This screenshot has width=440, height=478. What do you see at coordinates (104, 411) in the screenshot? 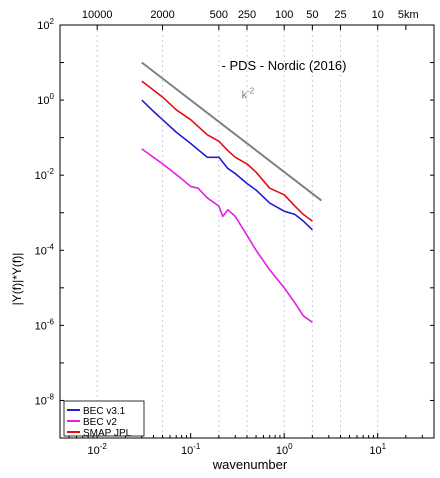
I see `legend-label: BEC v3.1` at bounding box center [104, 411].